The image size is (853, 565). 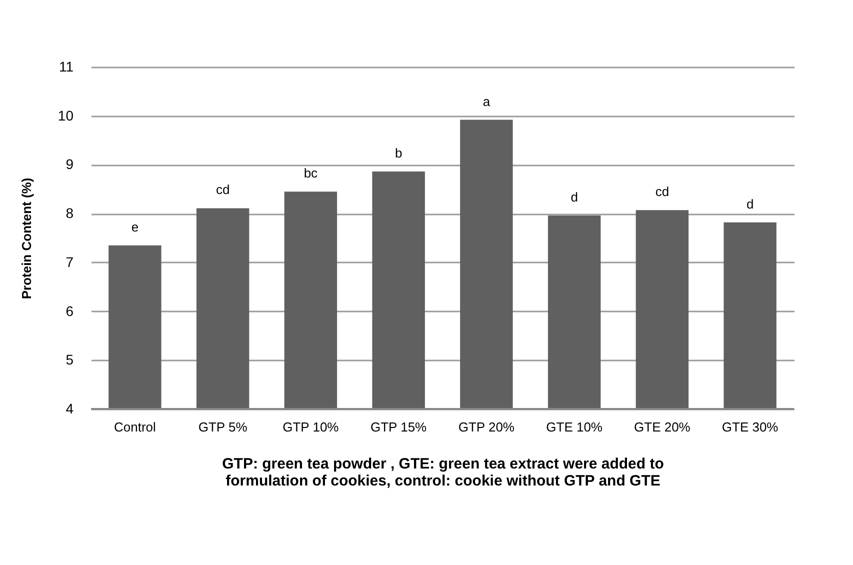 I want to click on y-tick-label: 8, so click(x=70, y=213).